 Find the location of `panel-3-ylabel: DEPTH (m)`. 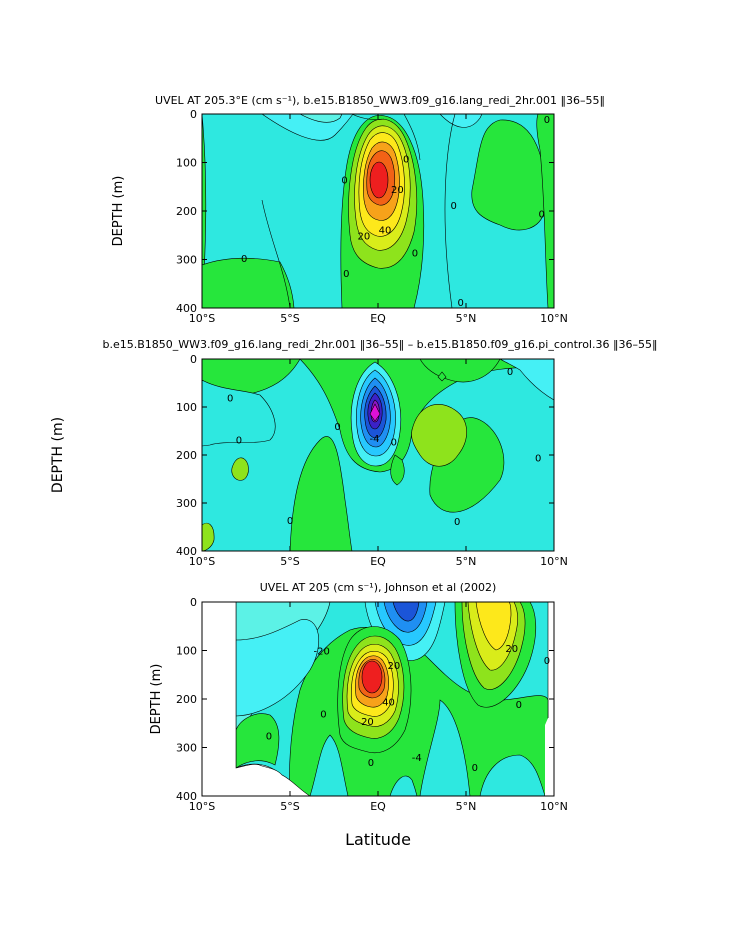

panel-3-ylabel: DEPTH (m) is located at coordinates (156, 699).